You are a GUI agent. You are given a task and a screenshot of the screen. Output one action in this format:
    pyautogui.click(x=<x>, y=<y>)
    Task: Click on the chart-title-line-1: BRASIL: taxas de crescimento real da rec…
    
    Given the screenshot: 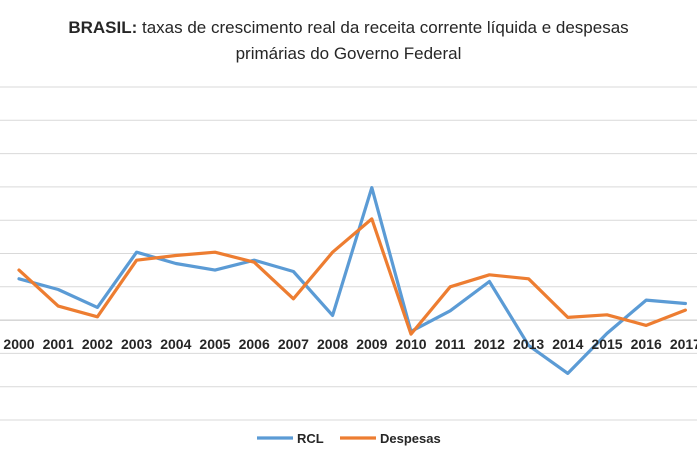 What is the action you would take?
    pyautogui.click(x=348, y=28)
    